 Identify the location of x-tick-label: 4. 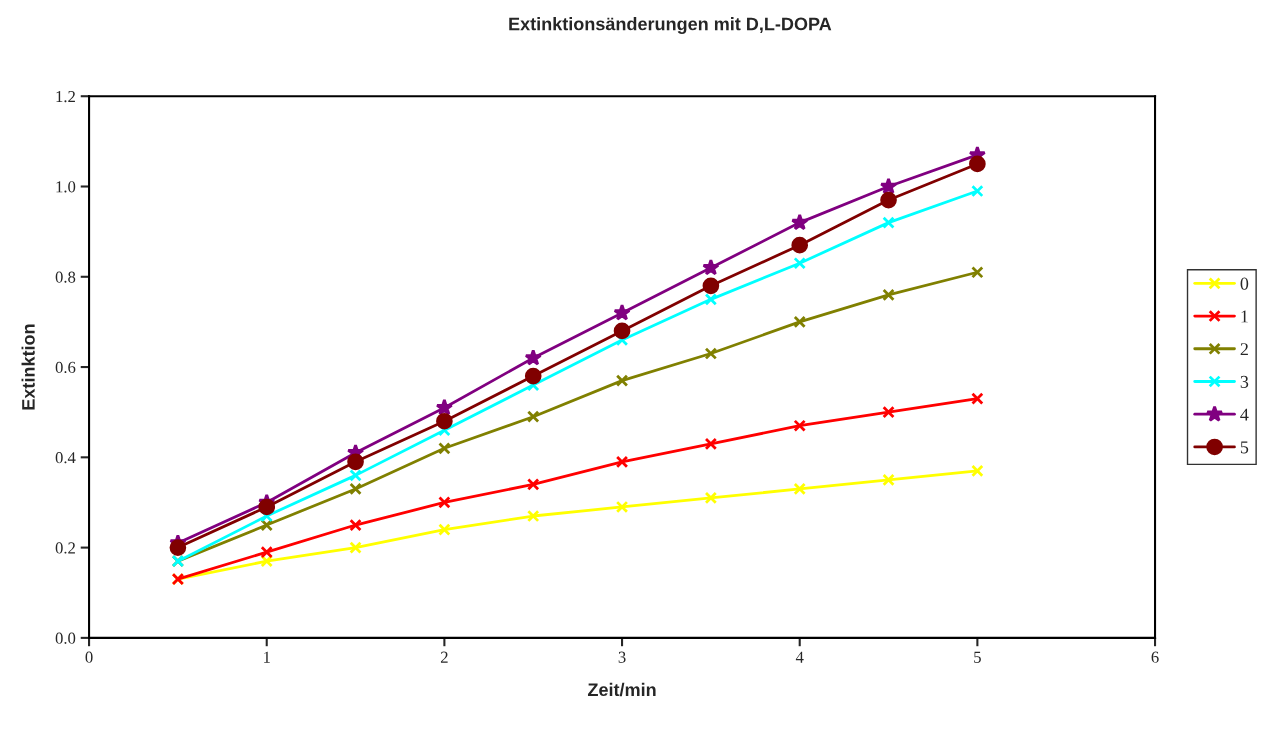
(799, 657).